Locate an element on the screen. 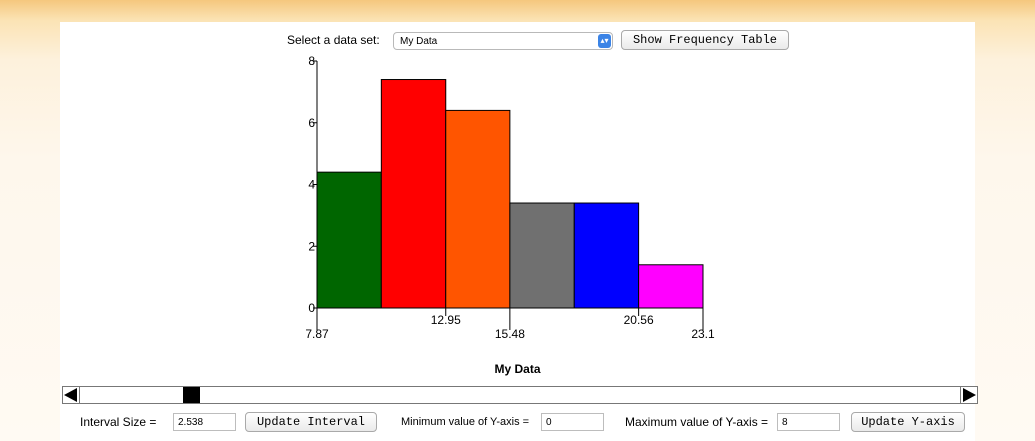 The image size is (1035, 441). update-interval-button: Update Interval is located at coordinates (311, 422).